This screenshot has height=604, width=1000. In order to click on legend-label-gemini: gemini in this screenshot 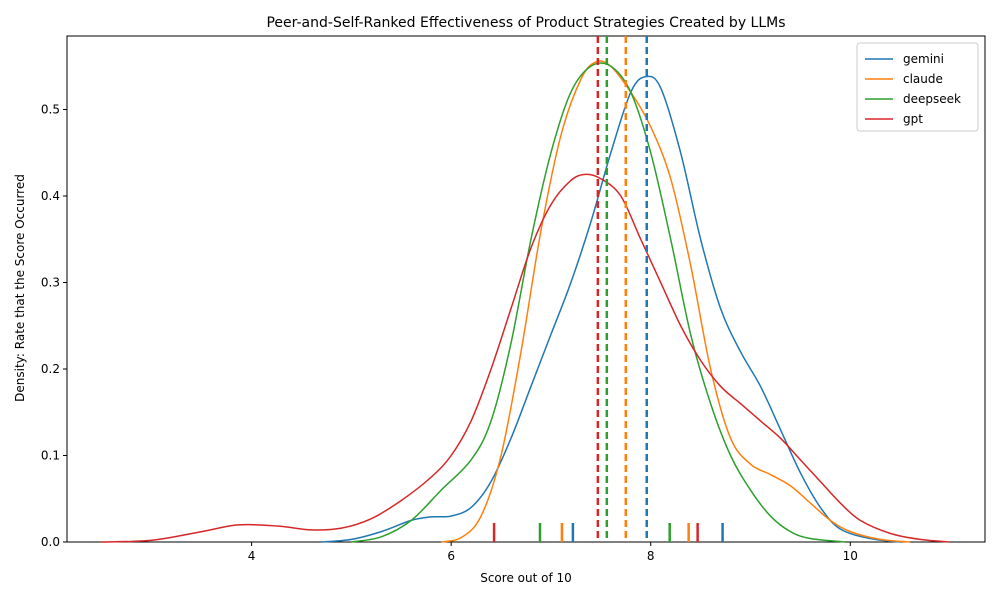, I will do `click(923, 59)`.